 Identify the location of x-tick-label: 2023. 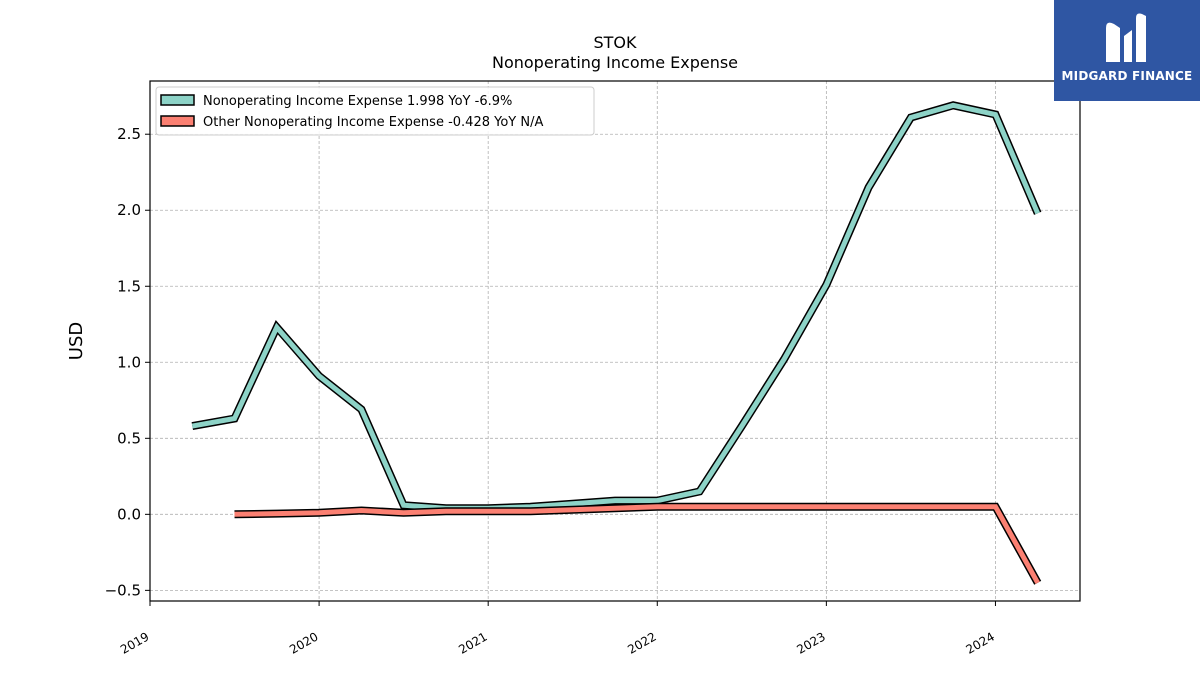
(810, 642).